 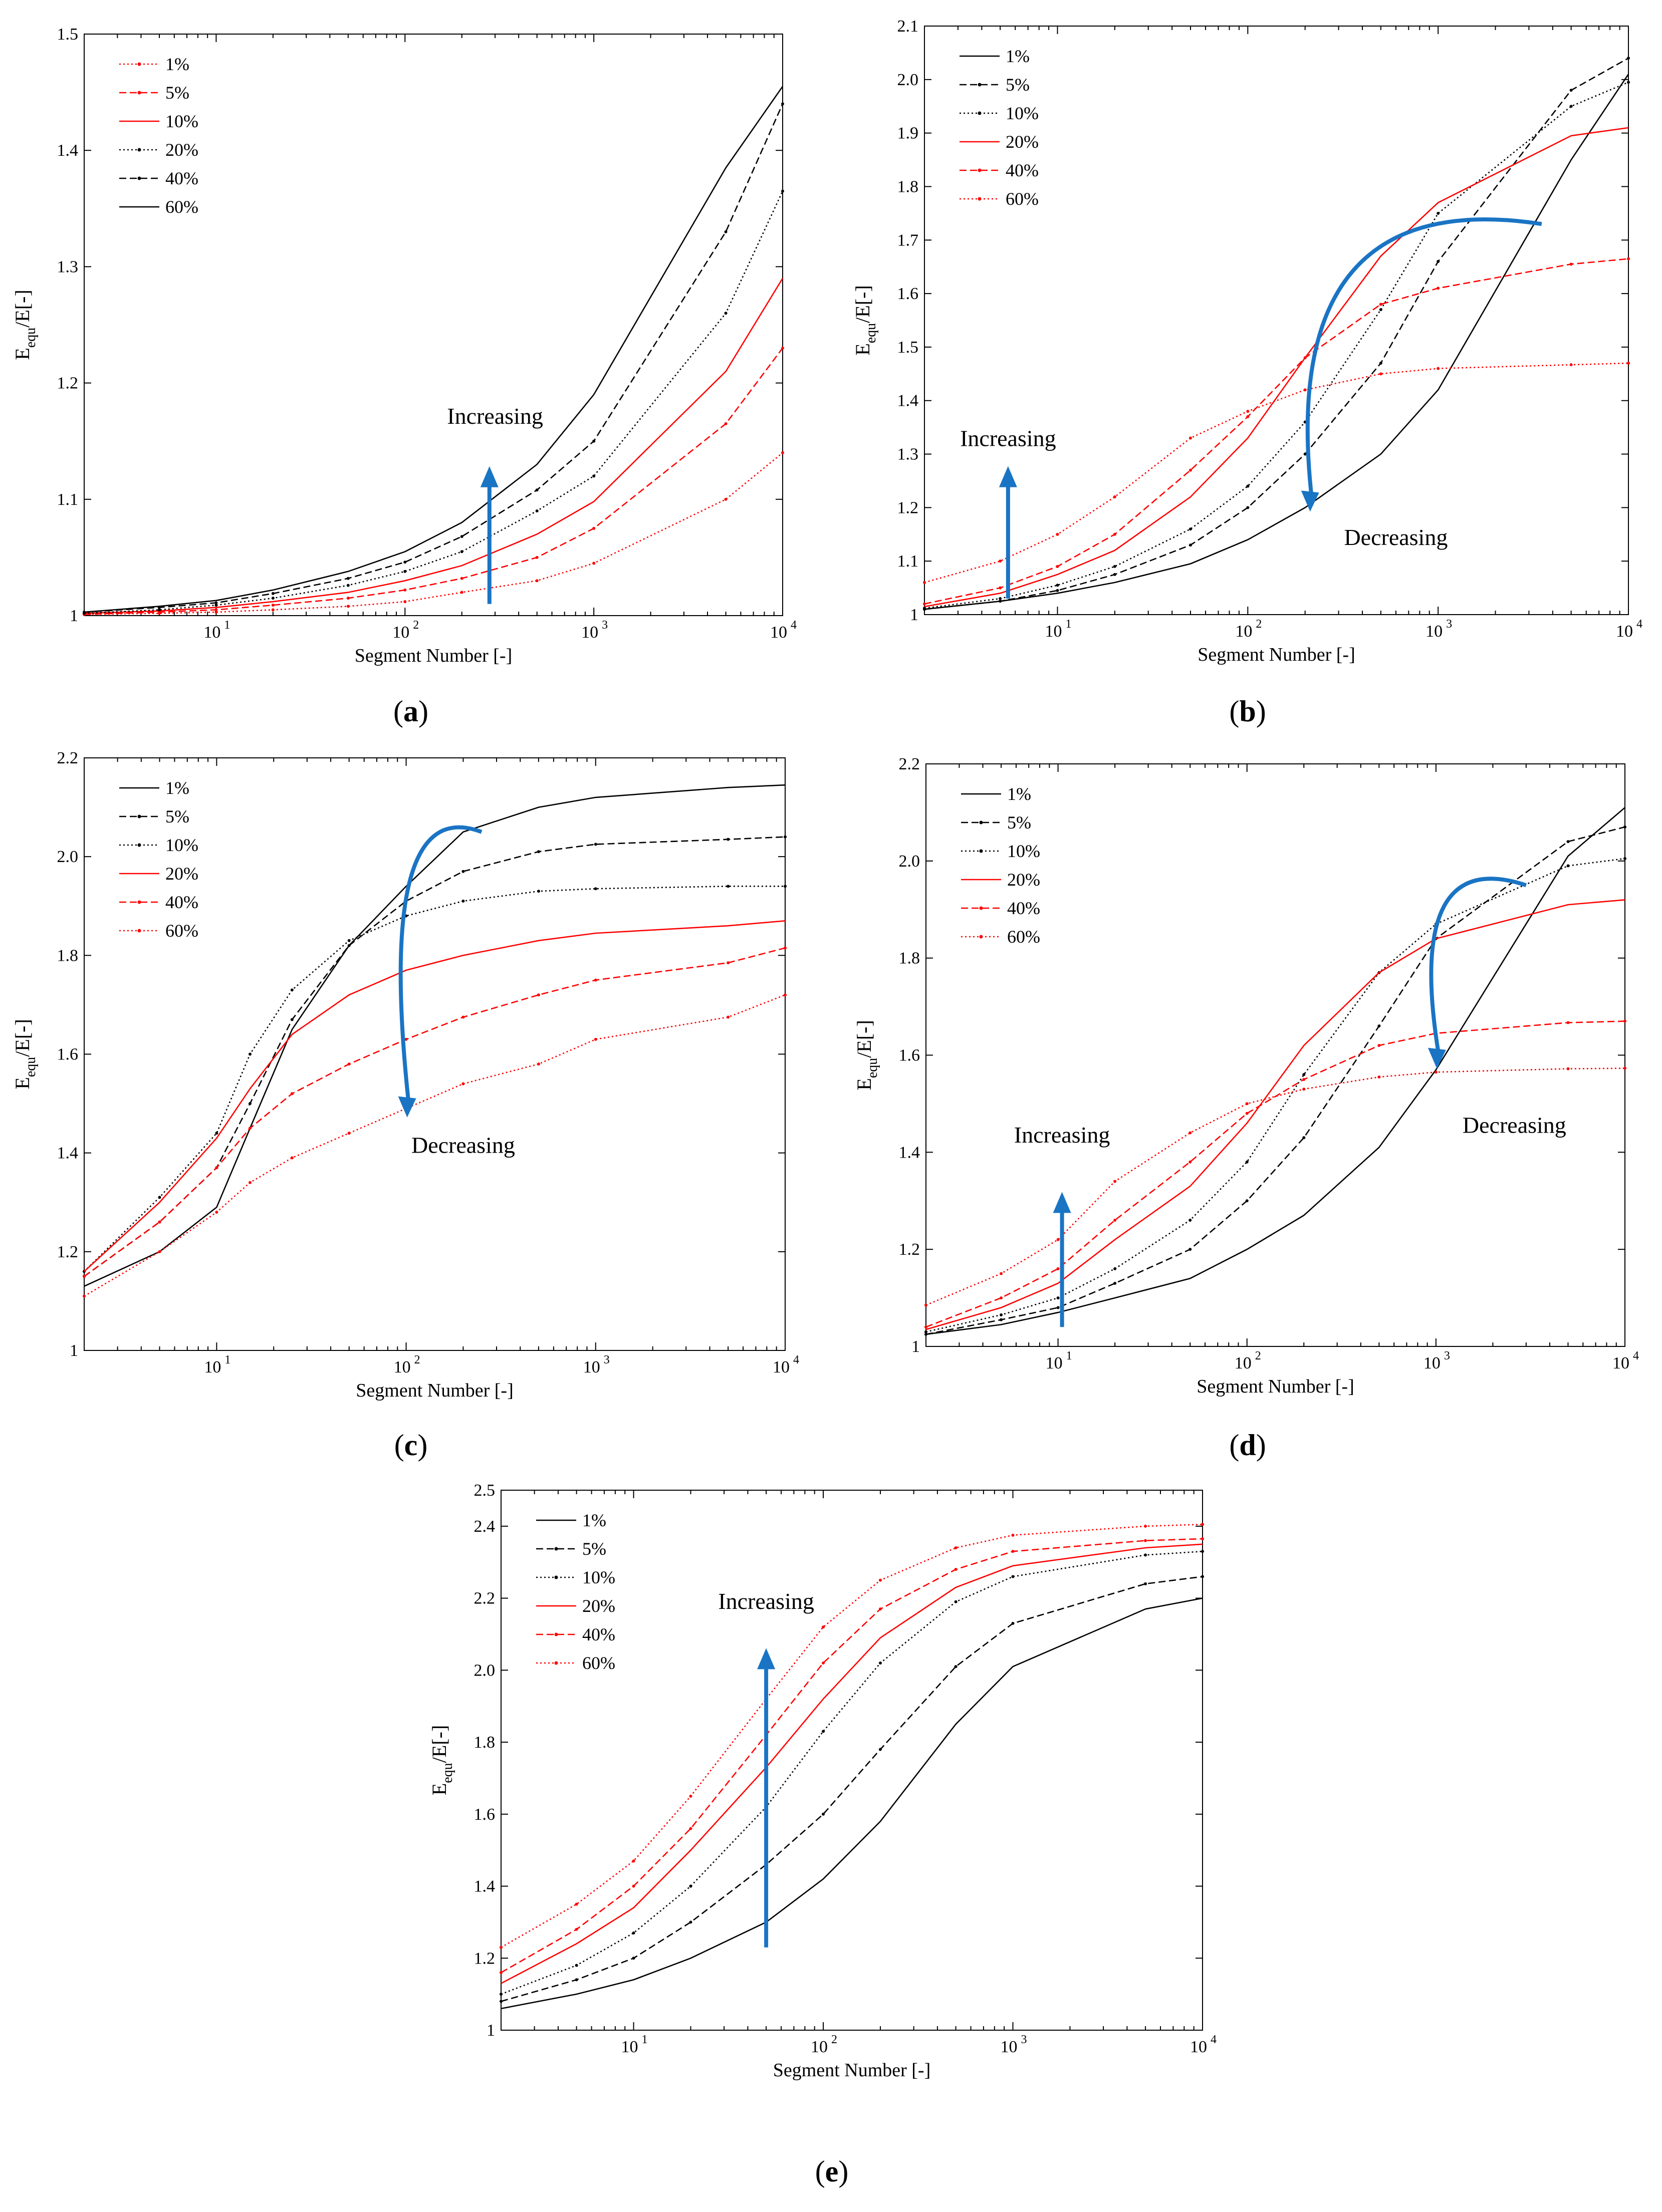 What do you see at coordinates (68, 383) in the screenshot?
I see `y-tick-label: 1.2` at bounding box center [68, 383].